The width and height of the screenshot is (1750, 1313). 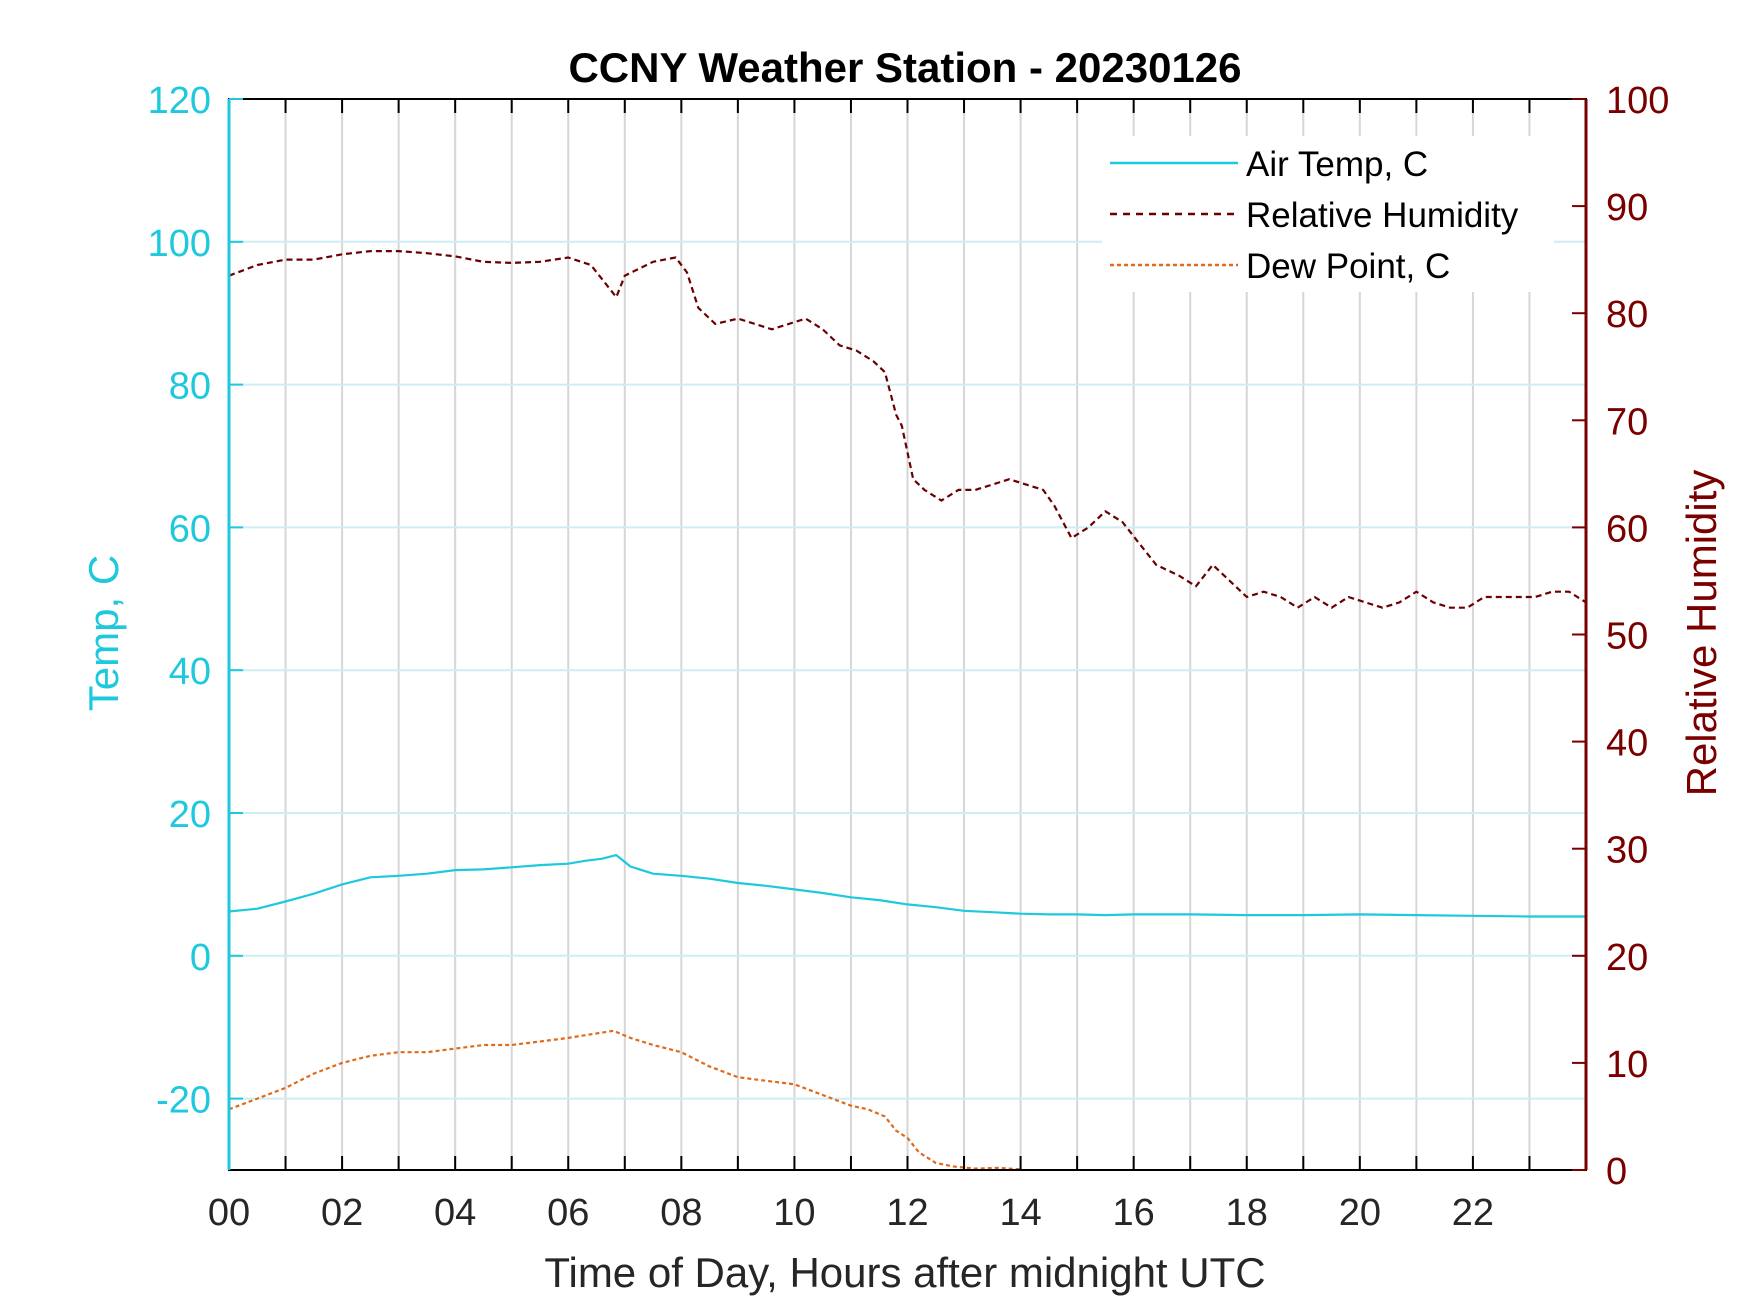 What do you see at coordinates (1337, 164) in the screenshot?
I see `legend-label-air-temp: Air Temp, C` at bounding box center [1337, 164].